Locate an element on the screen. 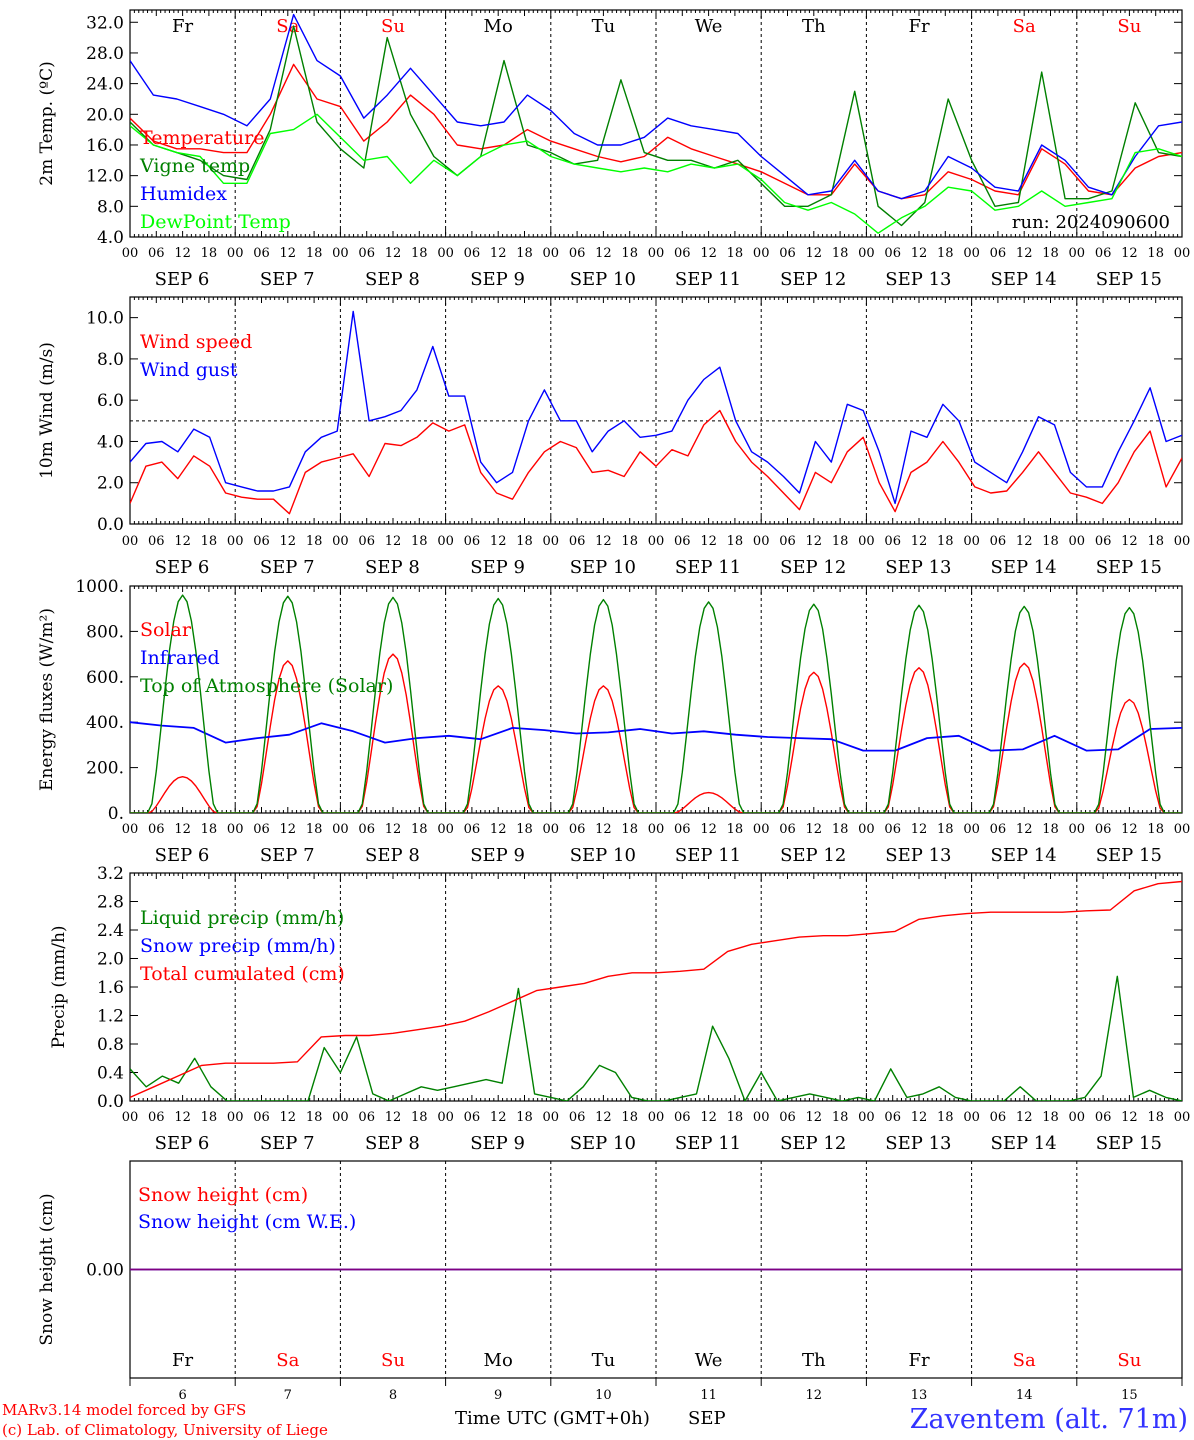 The width and height of the screenshot is (1194, 1440). y-tick-label: 12.0 is located at coordinates (105, 177).